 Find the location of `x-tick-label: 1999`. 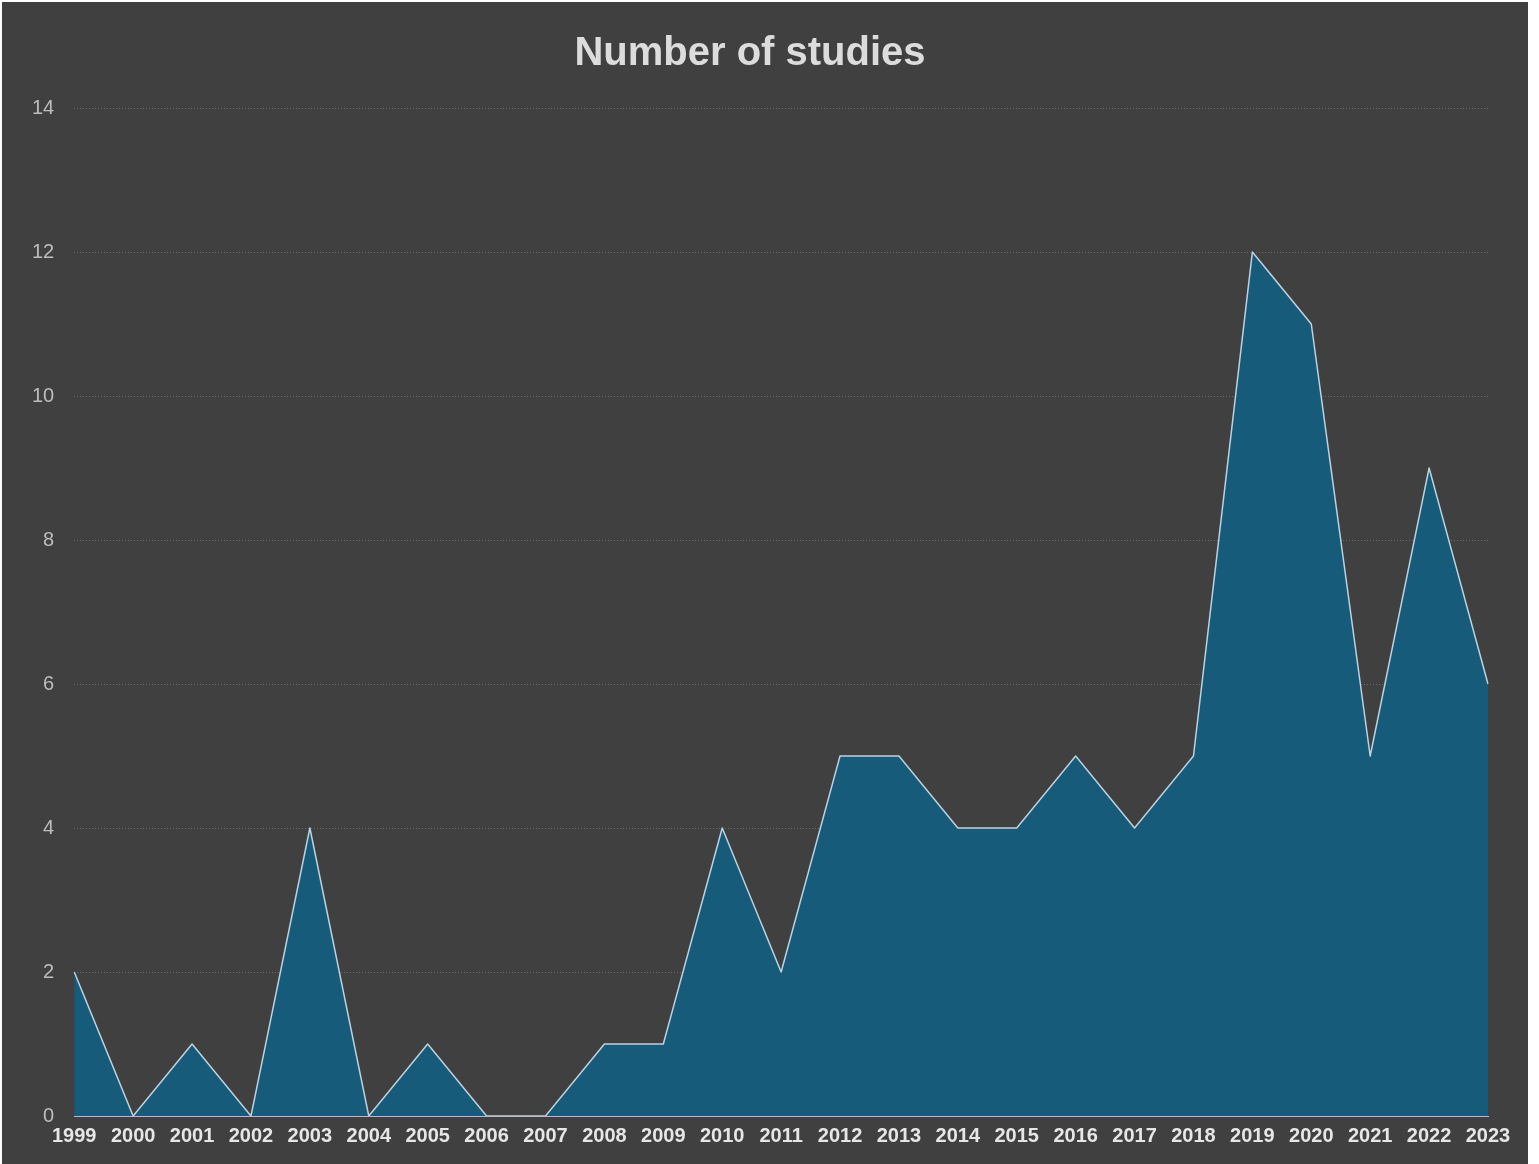

x-tick-label: 1999 is located at coordinates (74, 1134).